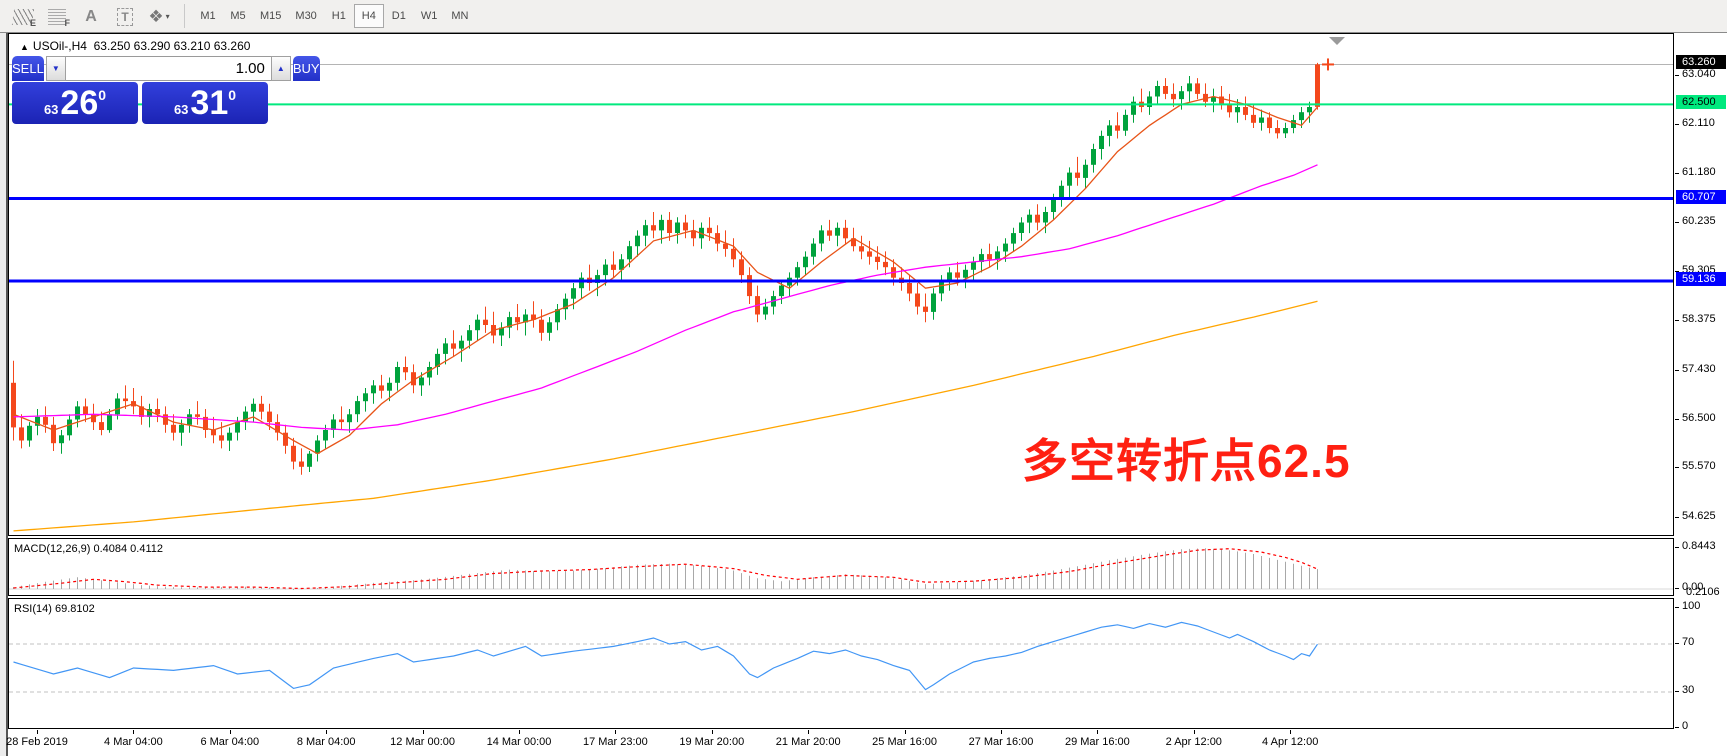  Describe the element at coordinates (1693, 587) in the screenshot. I see `axis-tick-label: 0.00` at that location.